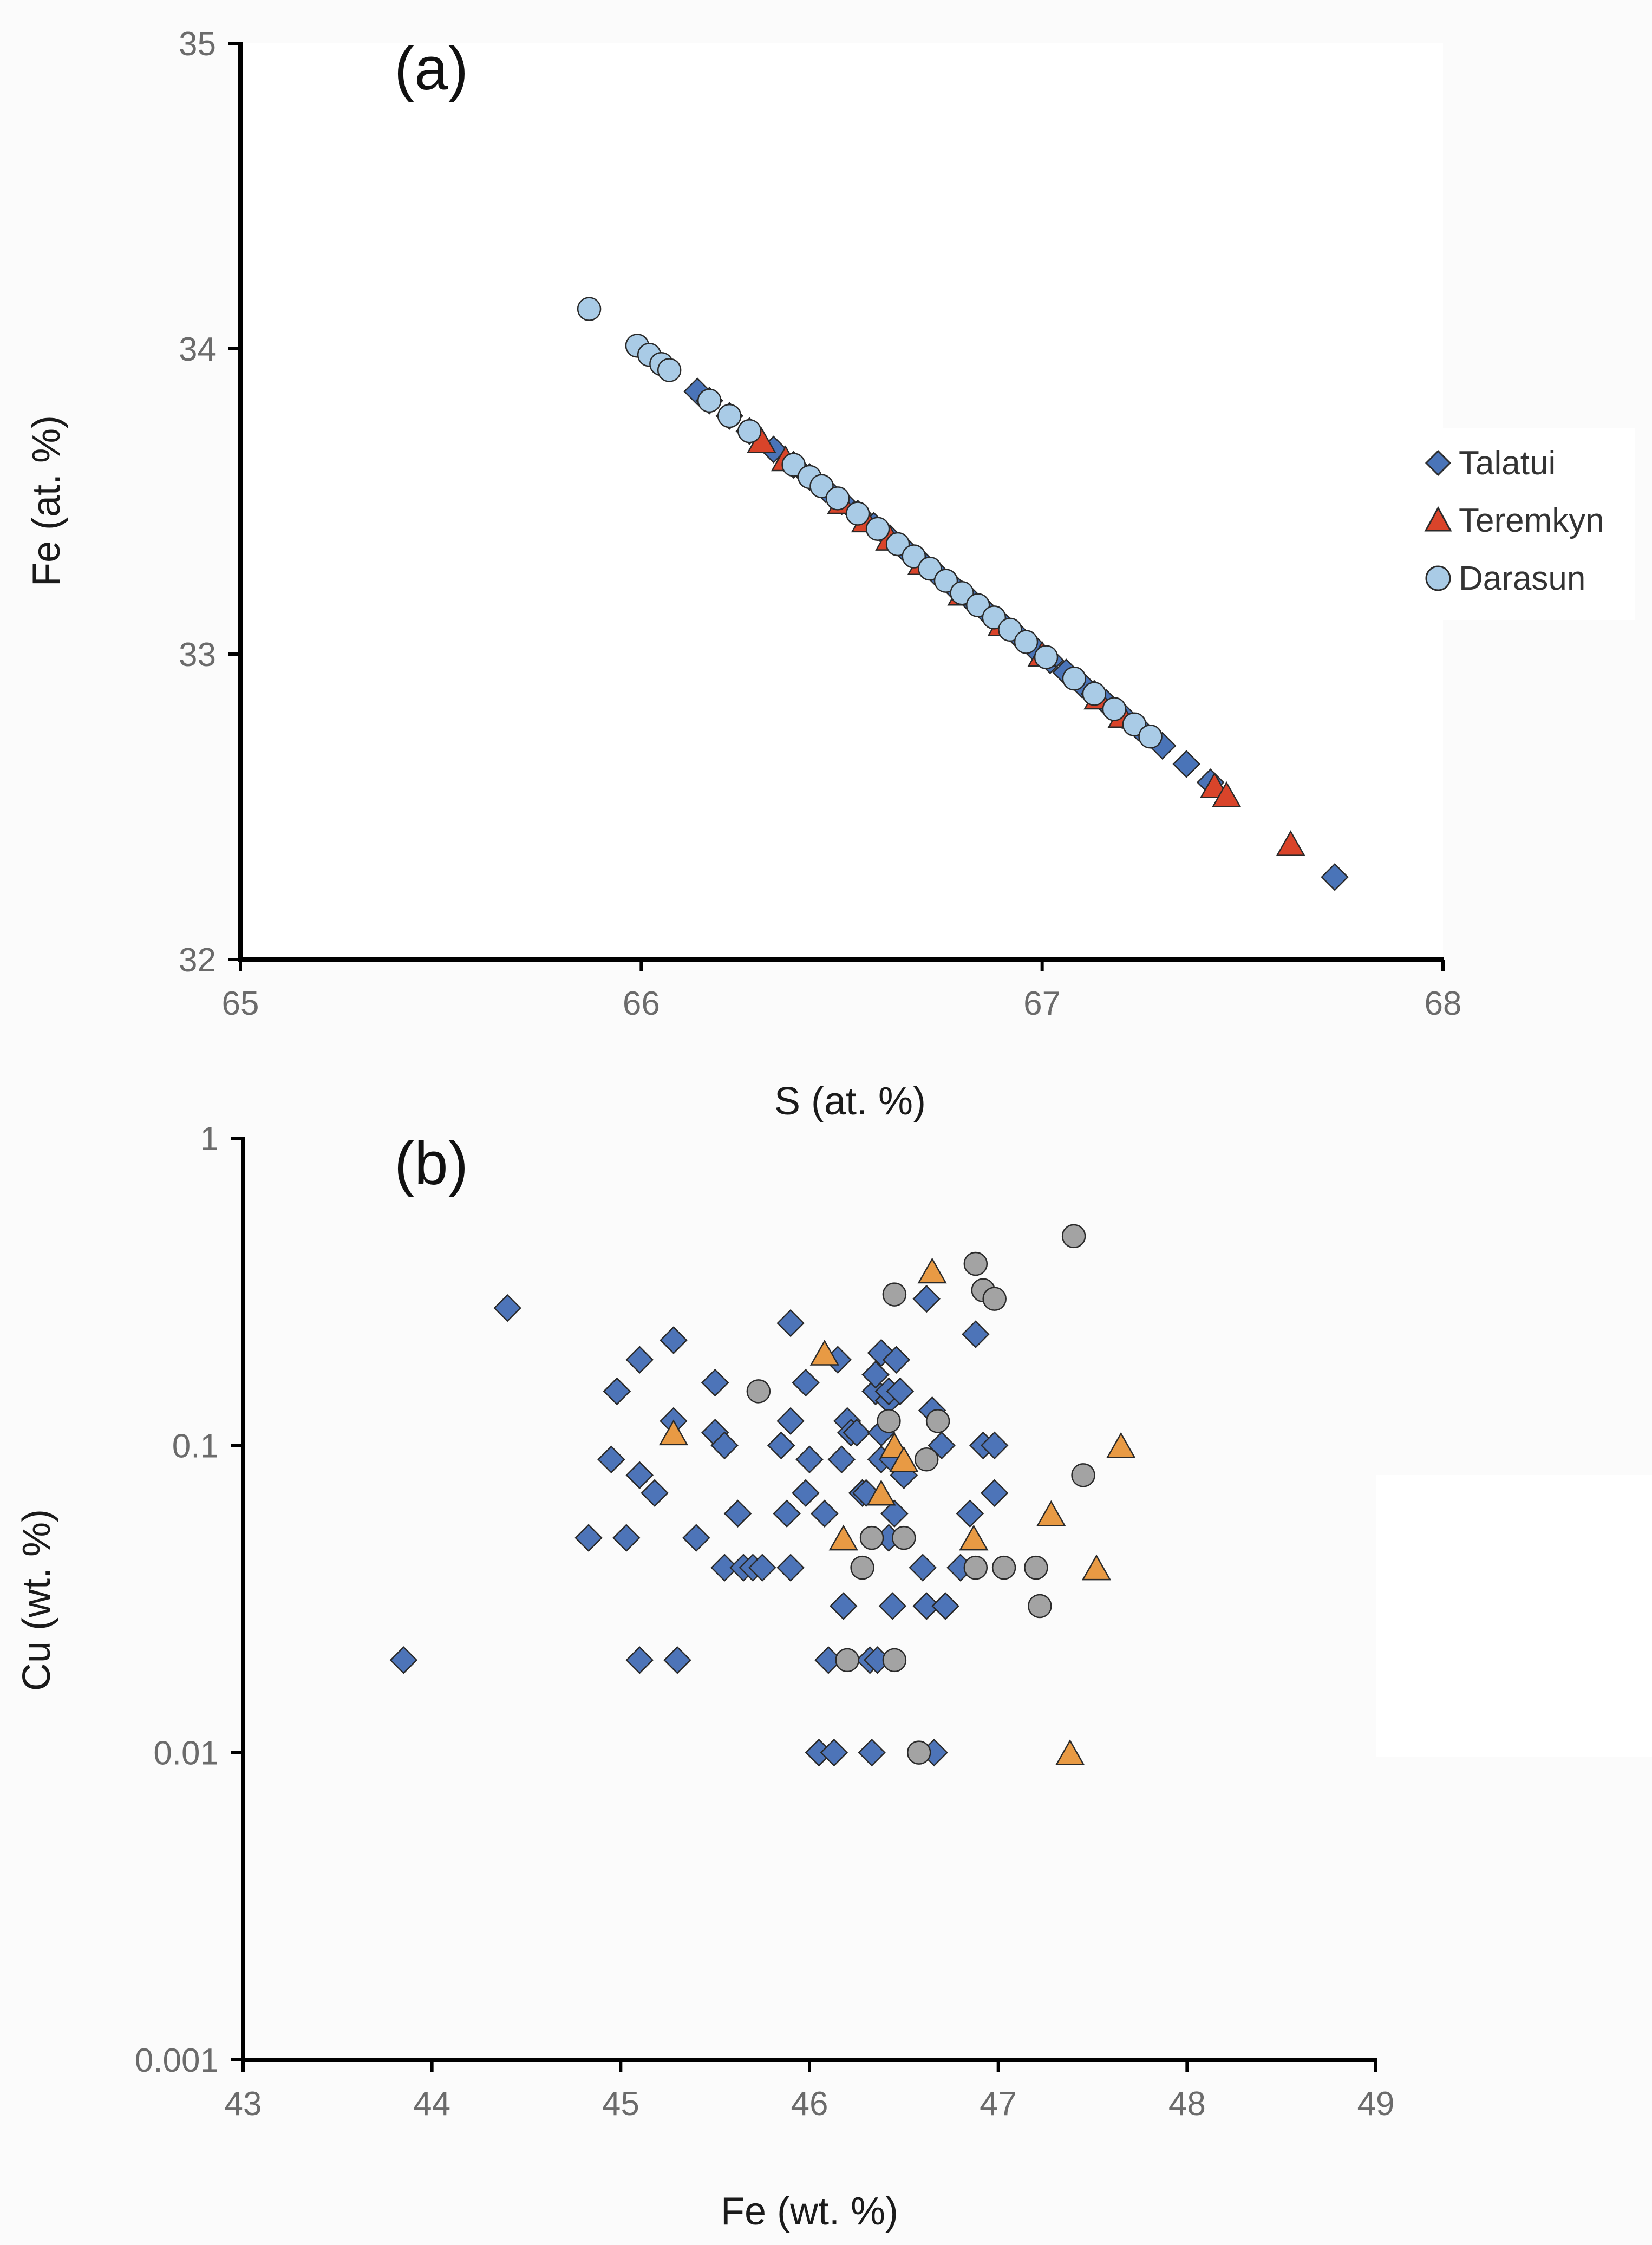 The image size is (1652, 2245). I want to click on legend-label-talatui: Talatui, so click(1507, 463).